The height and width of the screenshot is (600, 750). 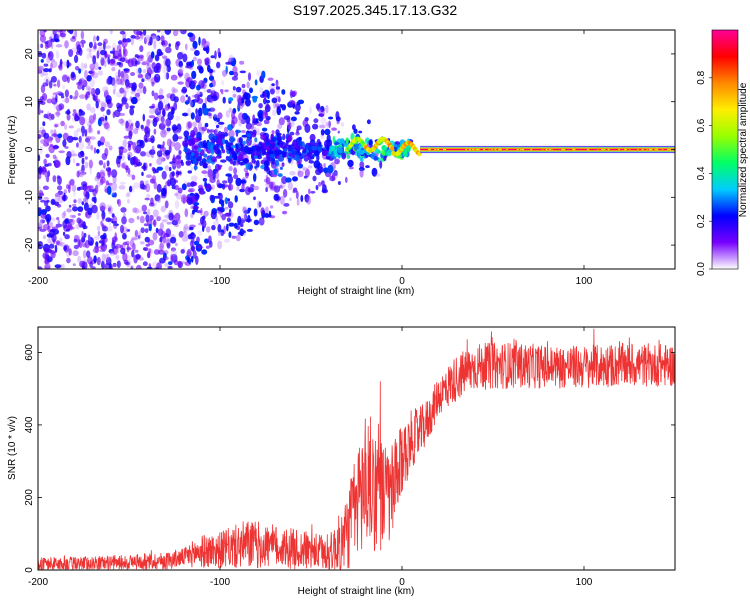 I want to click on colorbar-ticks: 0.0 0.2 0.4 0.6 0.8, so click(x=704, y=173).